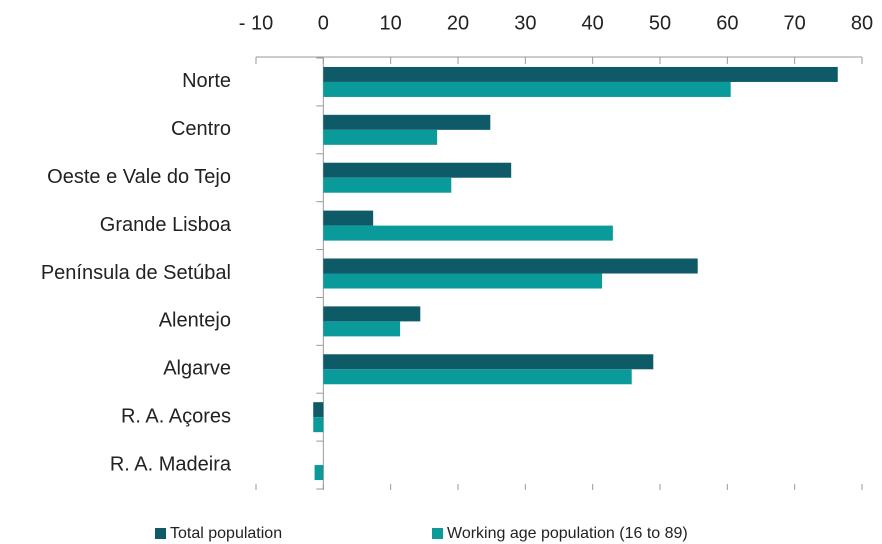 The width and height of the screenshot is (882, 544). I want to click on y-tick-label: Centro, so click(201, 129).